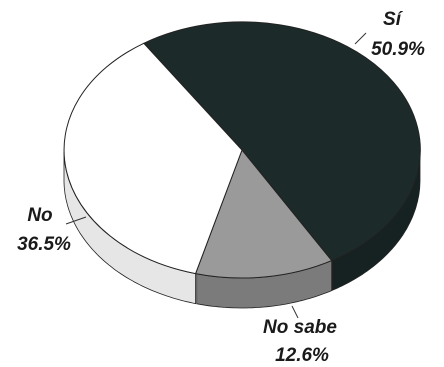  I want to click on slice-value-no: 36.5%, so click(44, 244).